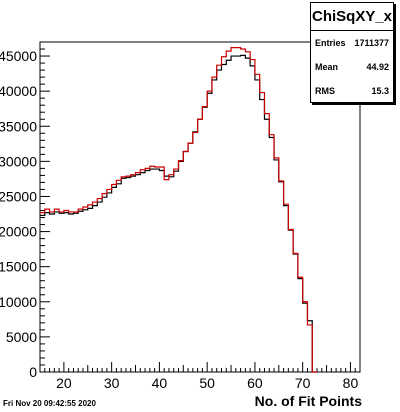 This screenshot has width=400, height=412. I want to click on stats-value-mean: 44.92, so click(377, 67).